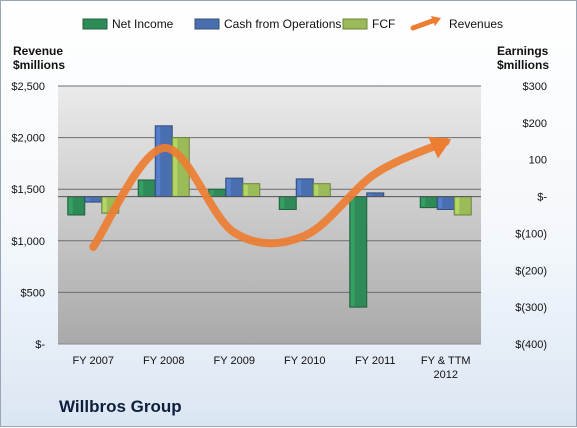  Describe the element at coordinates (28, 242) in the screenshot. I see `left-tick-label: $1,000` at that location.